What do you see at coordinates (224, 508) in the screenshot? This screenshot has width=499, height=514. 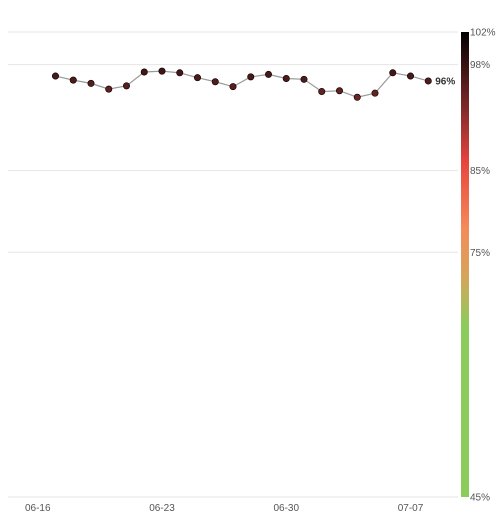 I see `x-axis-ticks: 06-16 06-23 06-30 07-07` at bounding box center [224, 508].